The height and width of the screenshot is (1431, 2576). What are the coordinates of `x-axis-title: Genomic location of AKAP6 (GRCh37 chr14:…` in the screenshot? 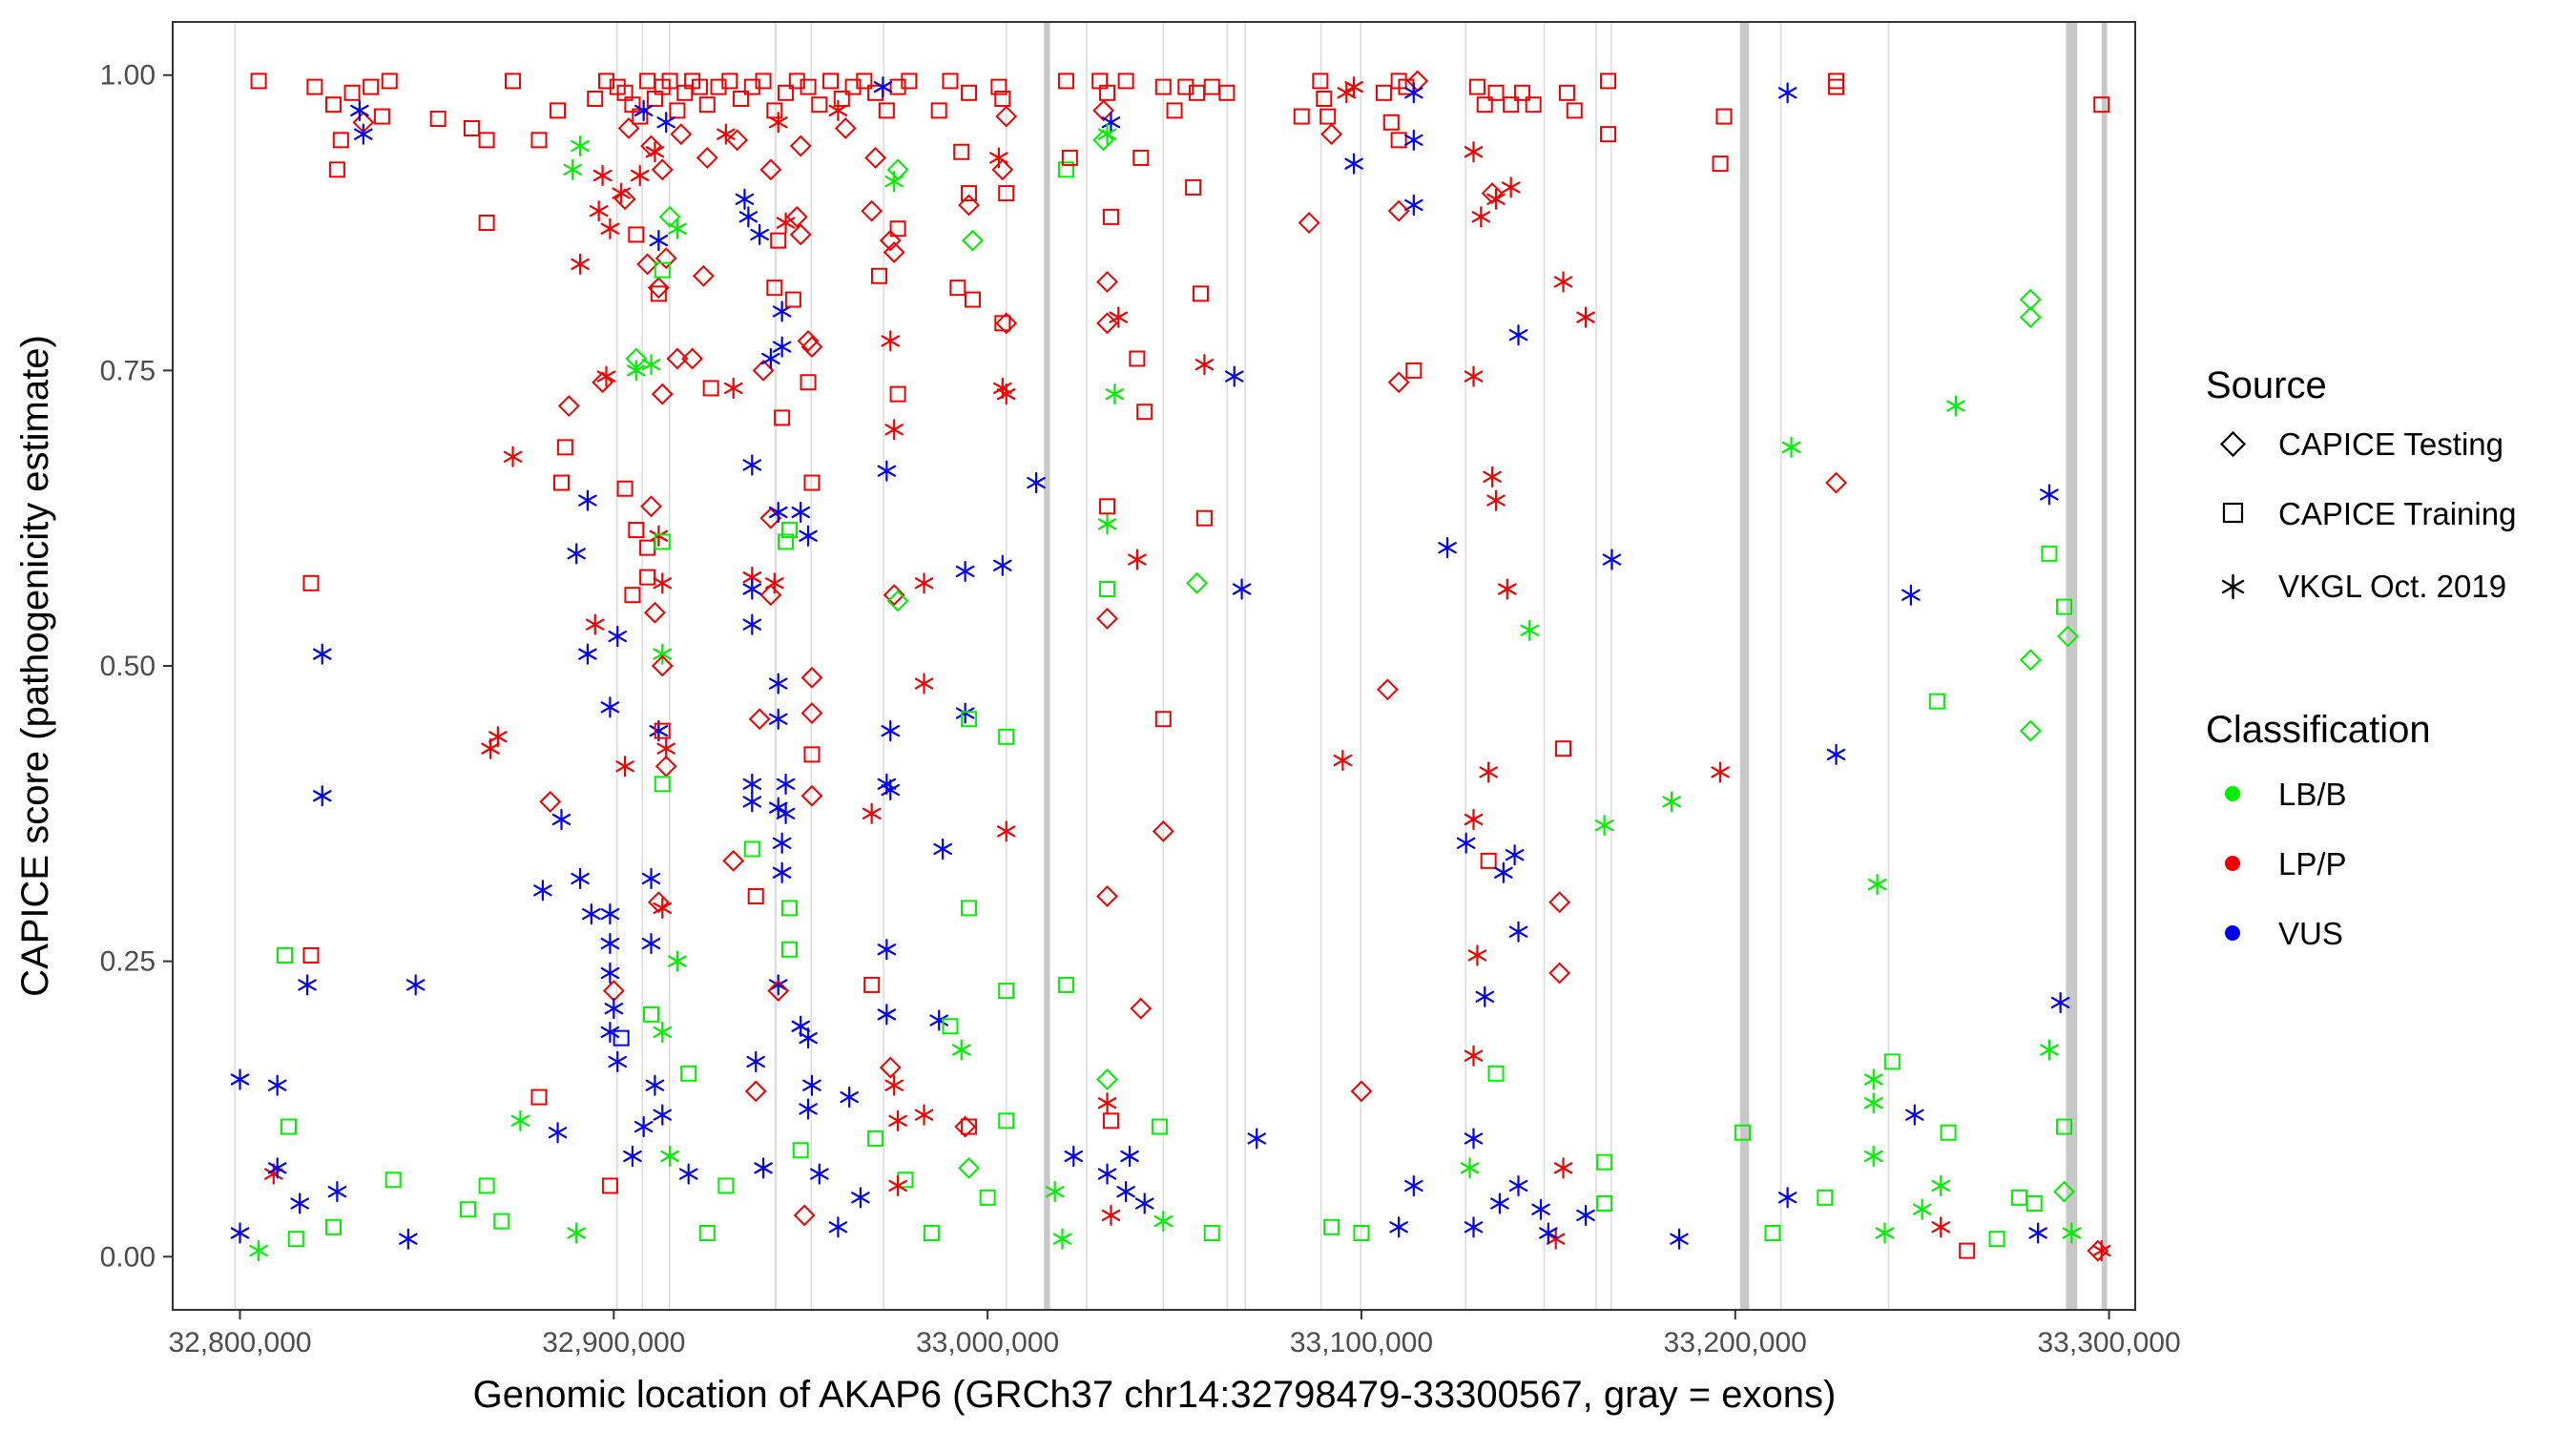 It's located at (1155, 1395).